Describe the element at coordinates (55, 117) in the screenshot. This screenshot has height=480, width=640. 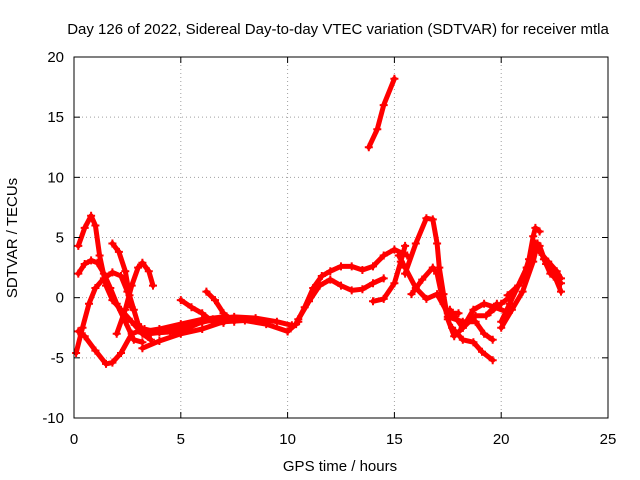
I see `y-tick-label: 15` at that location.